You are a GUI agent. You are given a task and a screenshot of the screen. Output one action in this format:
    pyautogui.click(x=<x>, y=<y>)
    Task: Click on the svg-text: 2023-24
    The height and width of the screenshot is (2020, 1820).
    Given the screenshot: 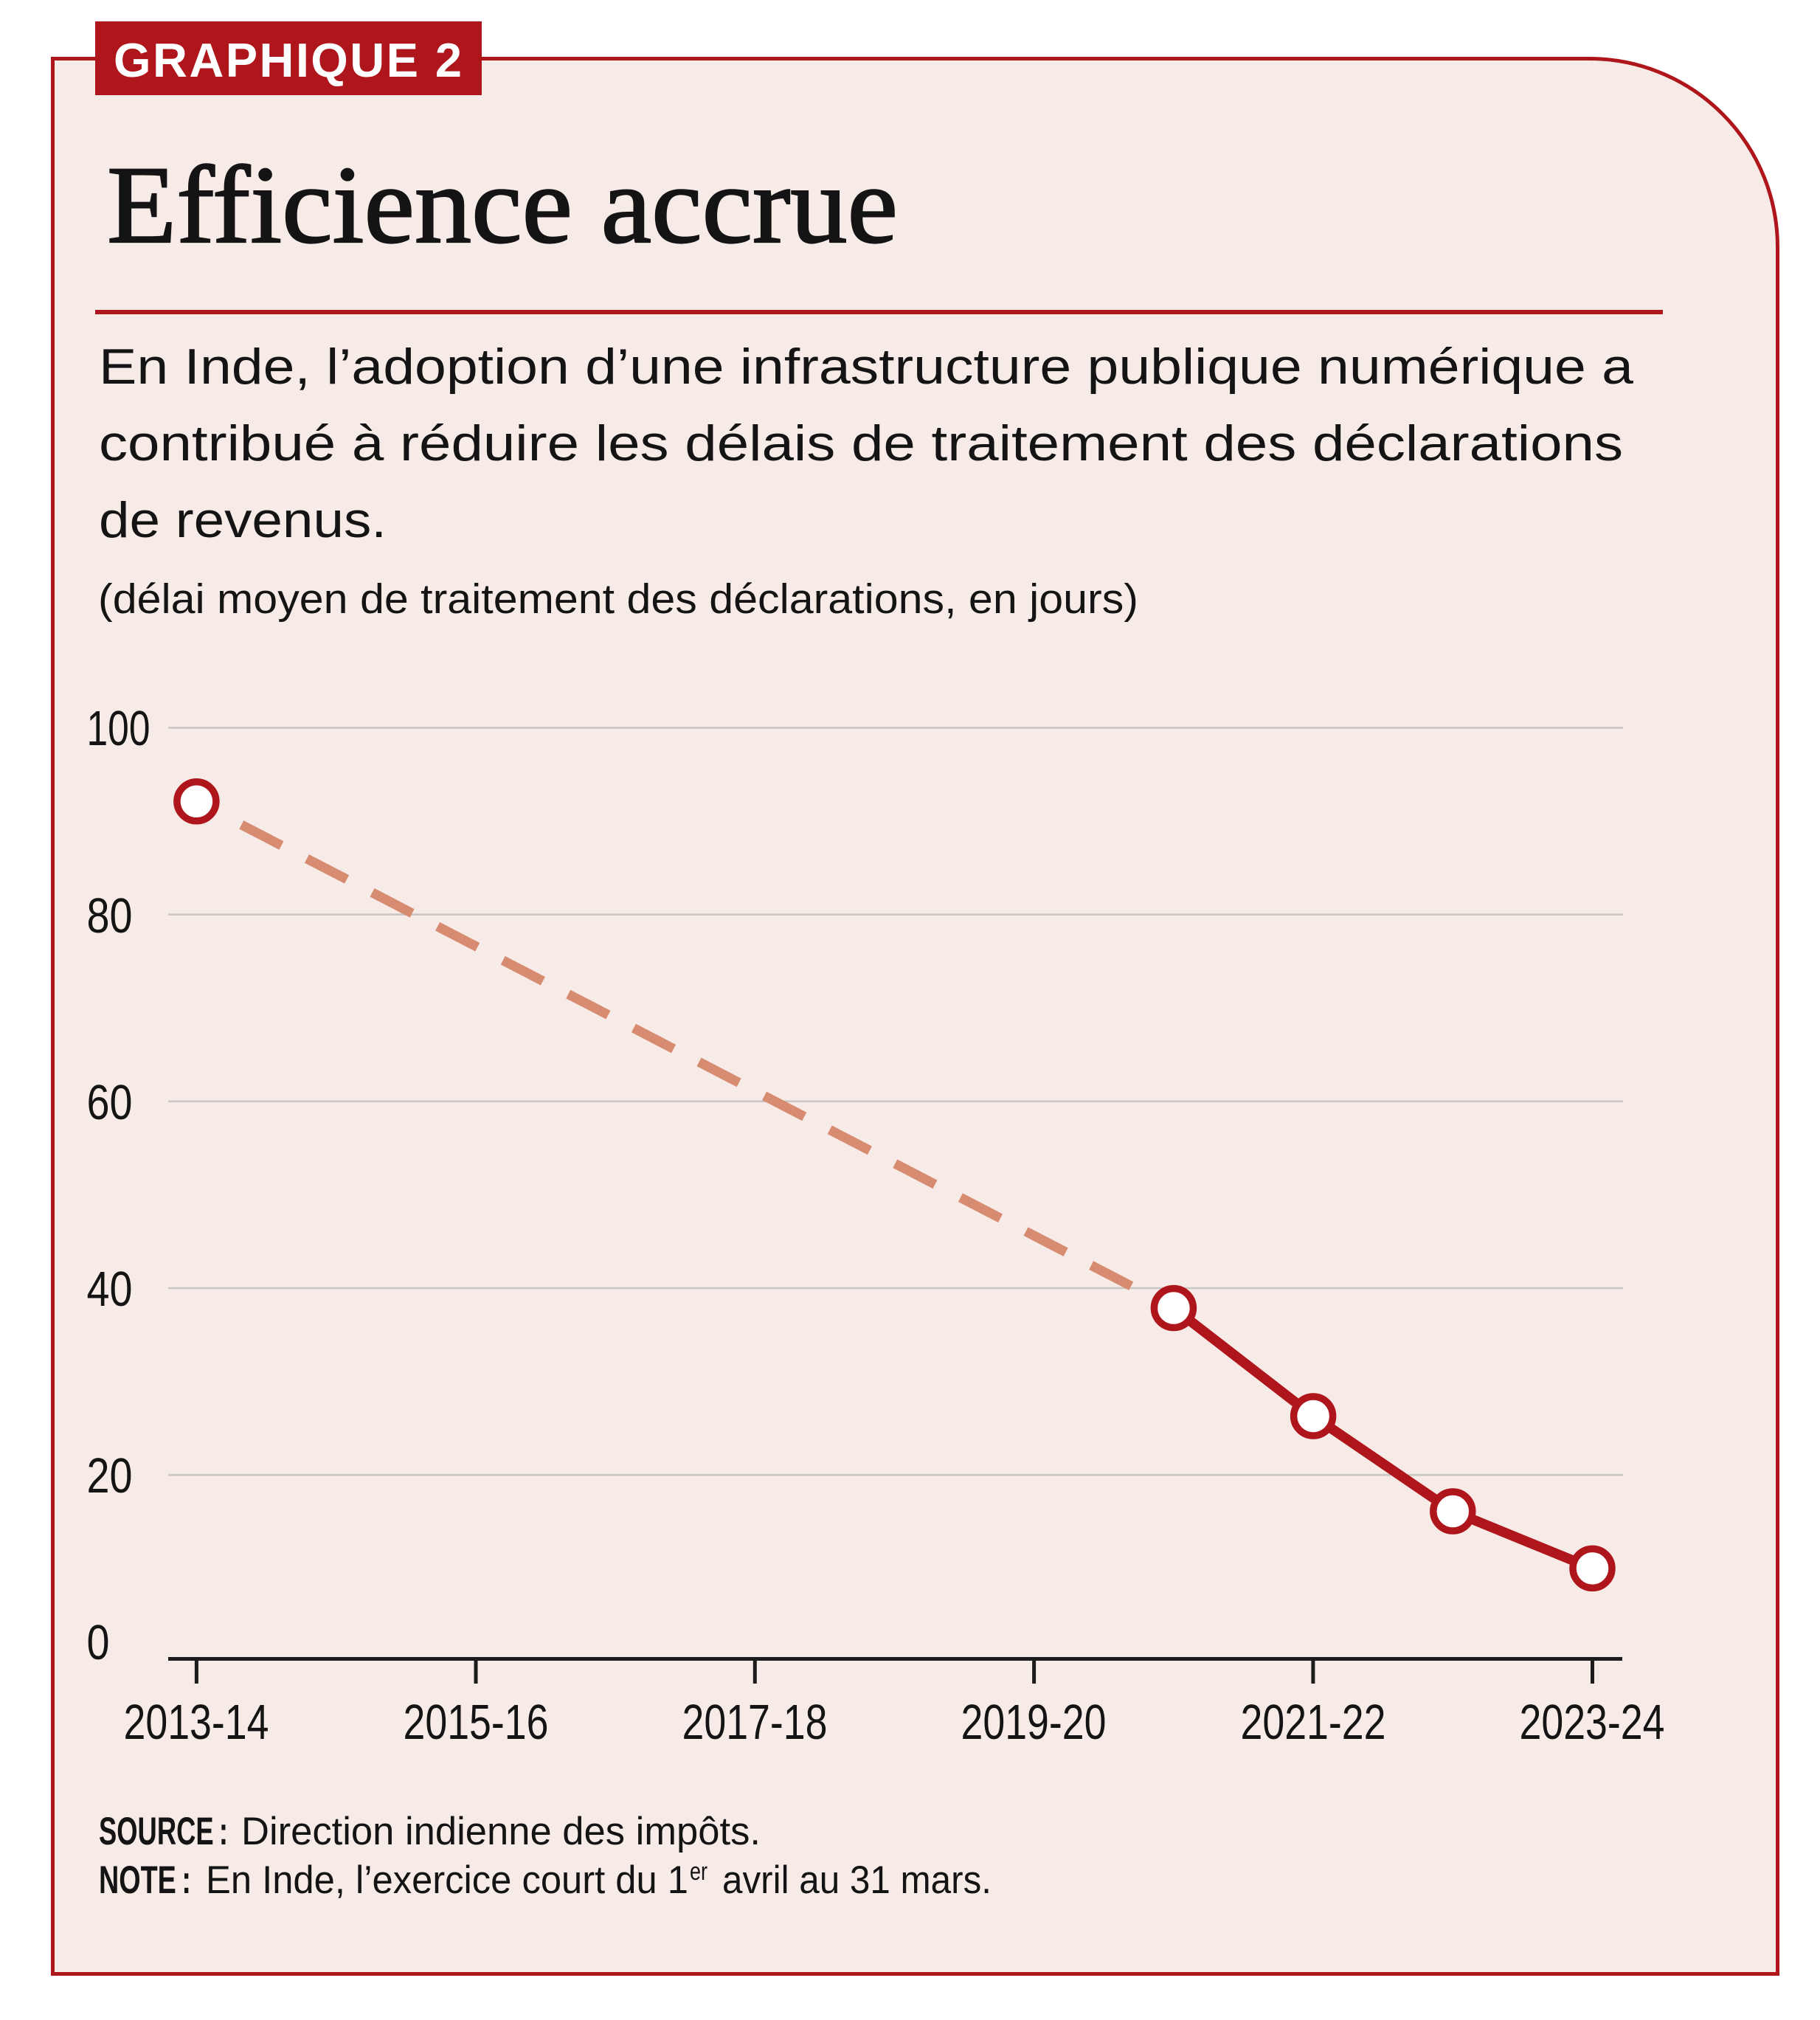 What is the action you would take?
    pyautogui.click(x=1592, y=1723)
    